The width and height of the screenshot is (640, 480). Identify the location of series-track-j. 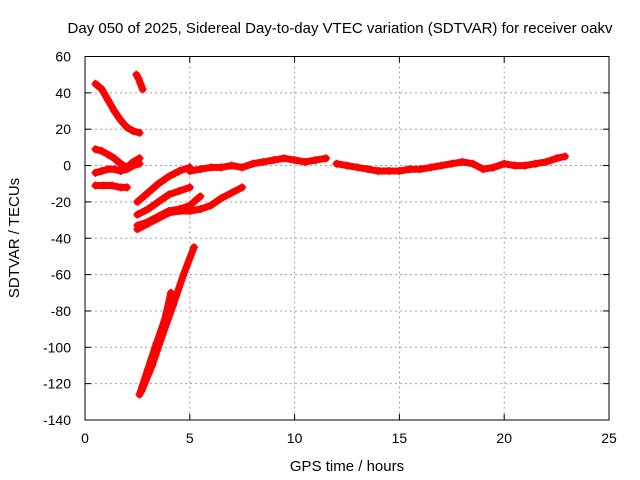
(155, 343).